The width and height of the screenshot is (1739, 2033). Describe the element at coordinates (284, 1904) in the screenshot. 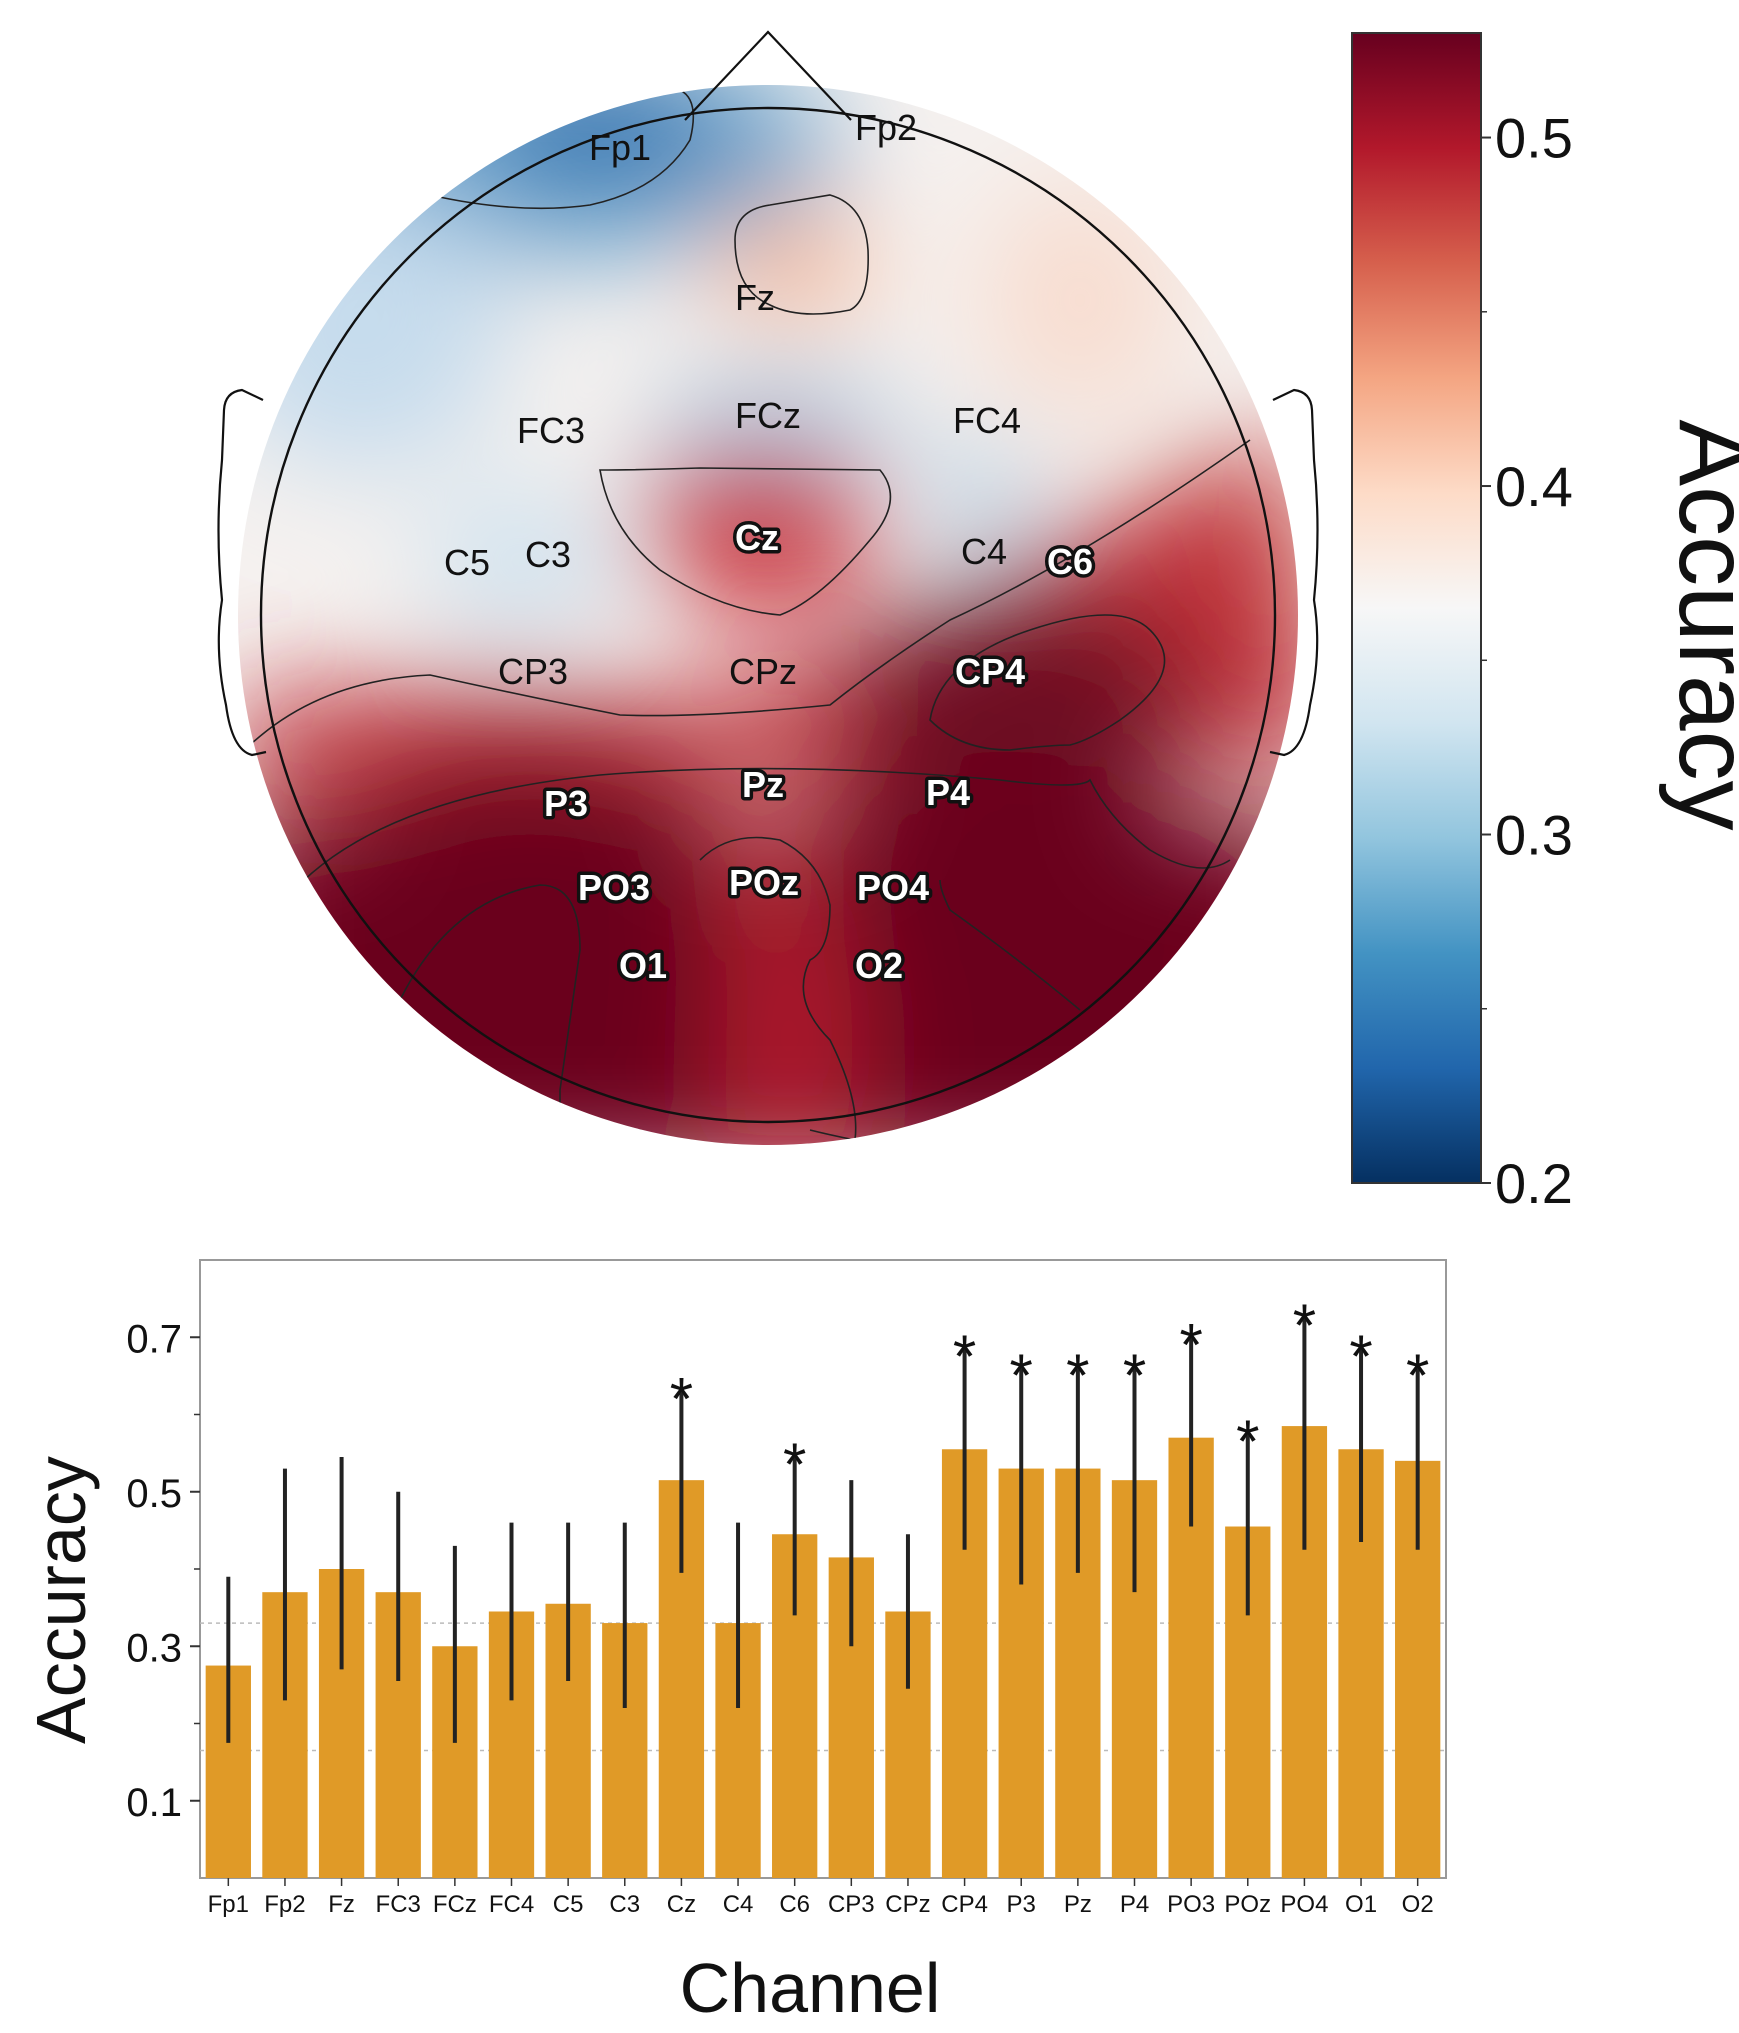

I see `x-tick-label-Fp2: Fp2` at that location.